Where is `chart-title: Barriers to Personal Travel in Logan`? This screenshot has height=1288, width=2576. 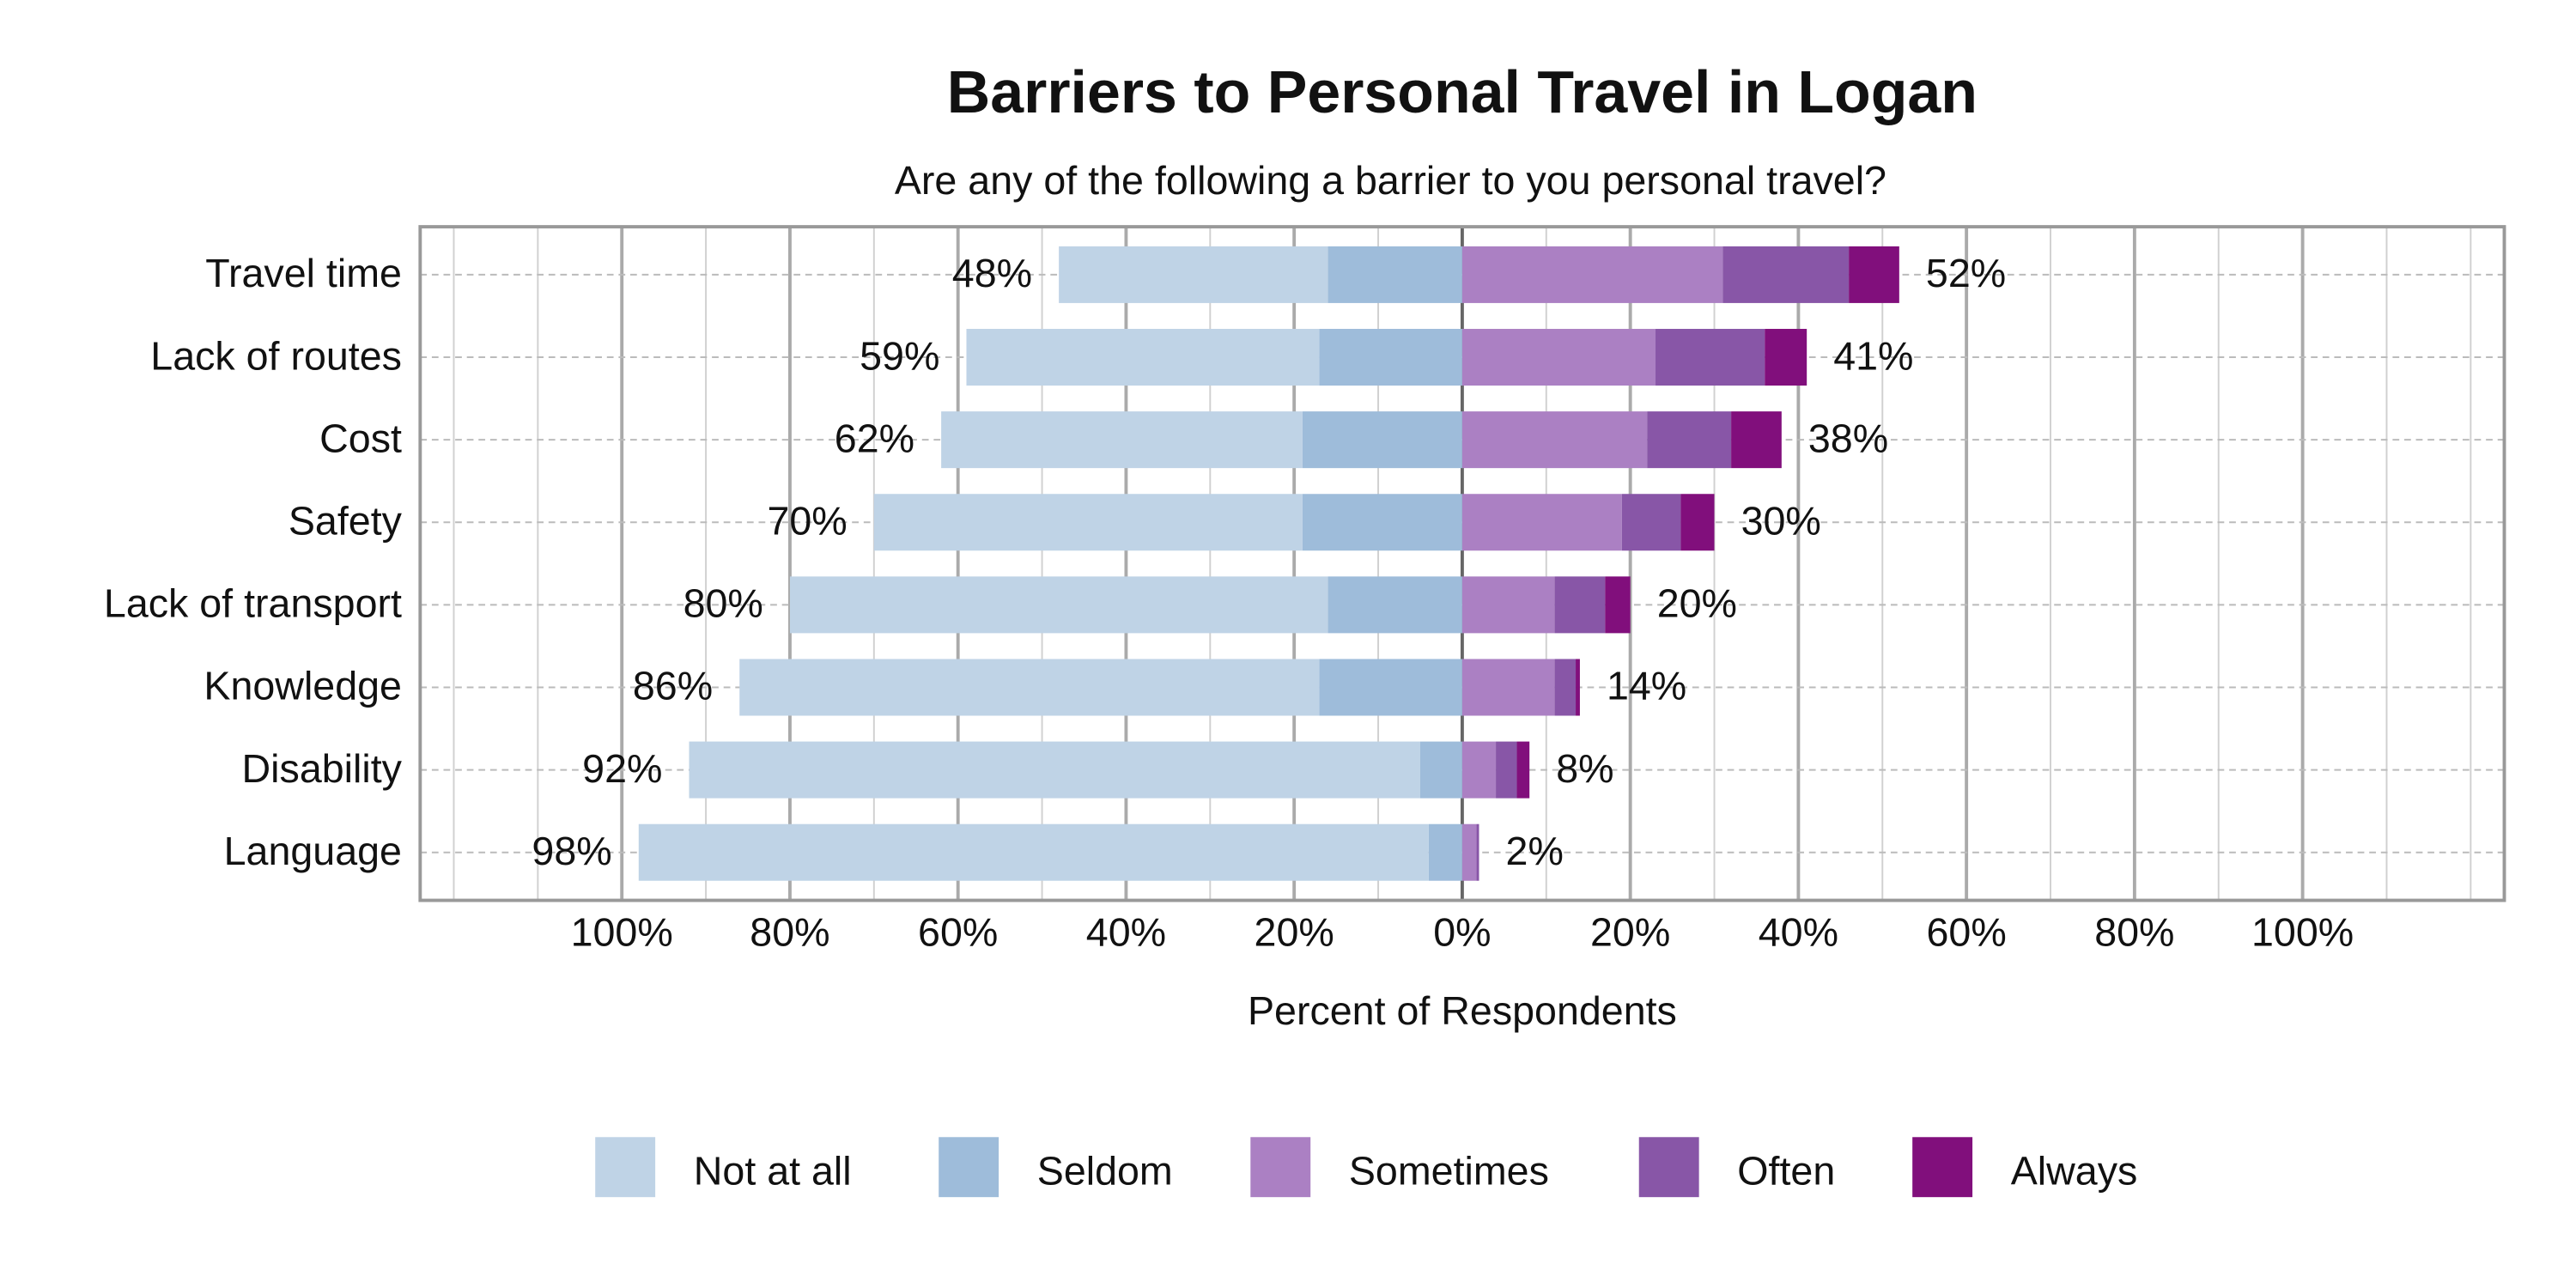
chart-title: Barriers to Personal Travel in Logan is located at coordinates (1462, 91).